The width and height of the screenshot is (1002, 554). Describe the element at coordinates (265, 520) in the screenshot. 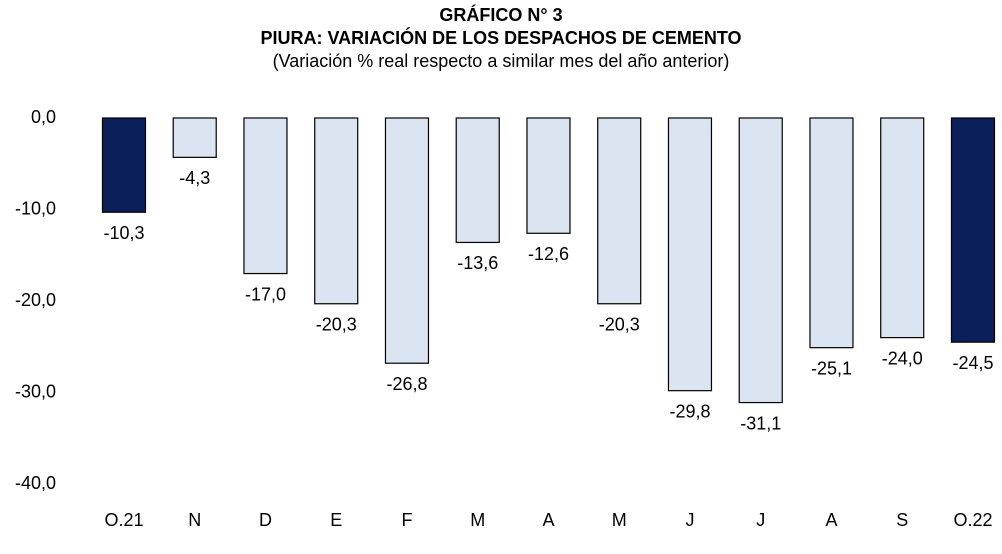

I see `x-tick-label: D` at that location.